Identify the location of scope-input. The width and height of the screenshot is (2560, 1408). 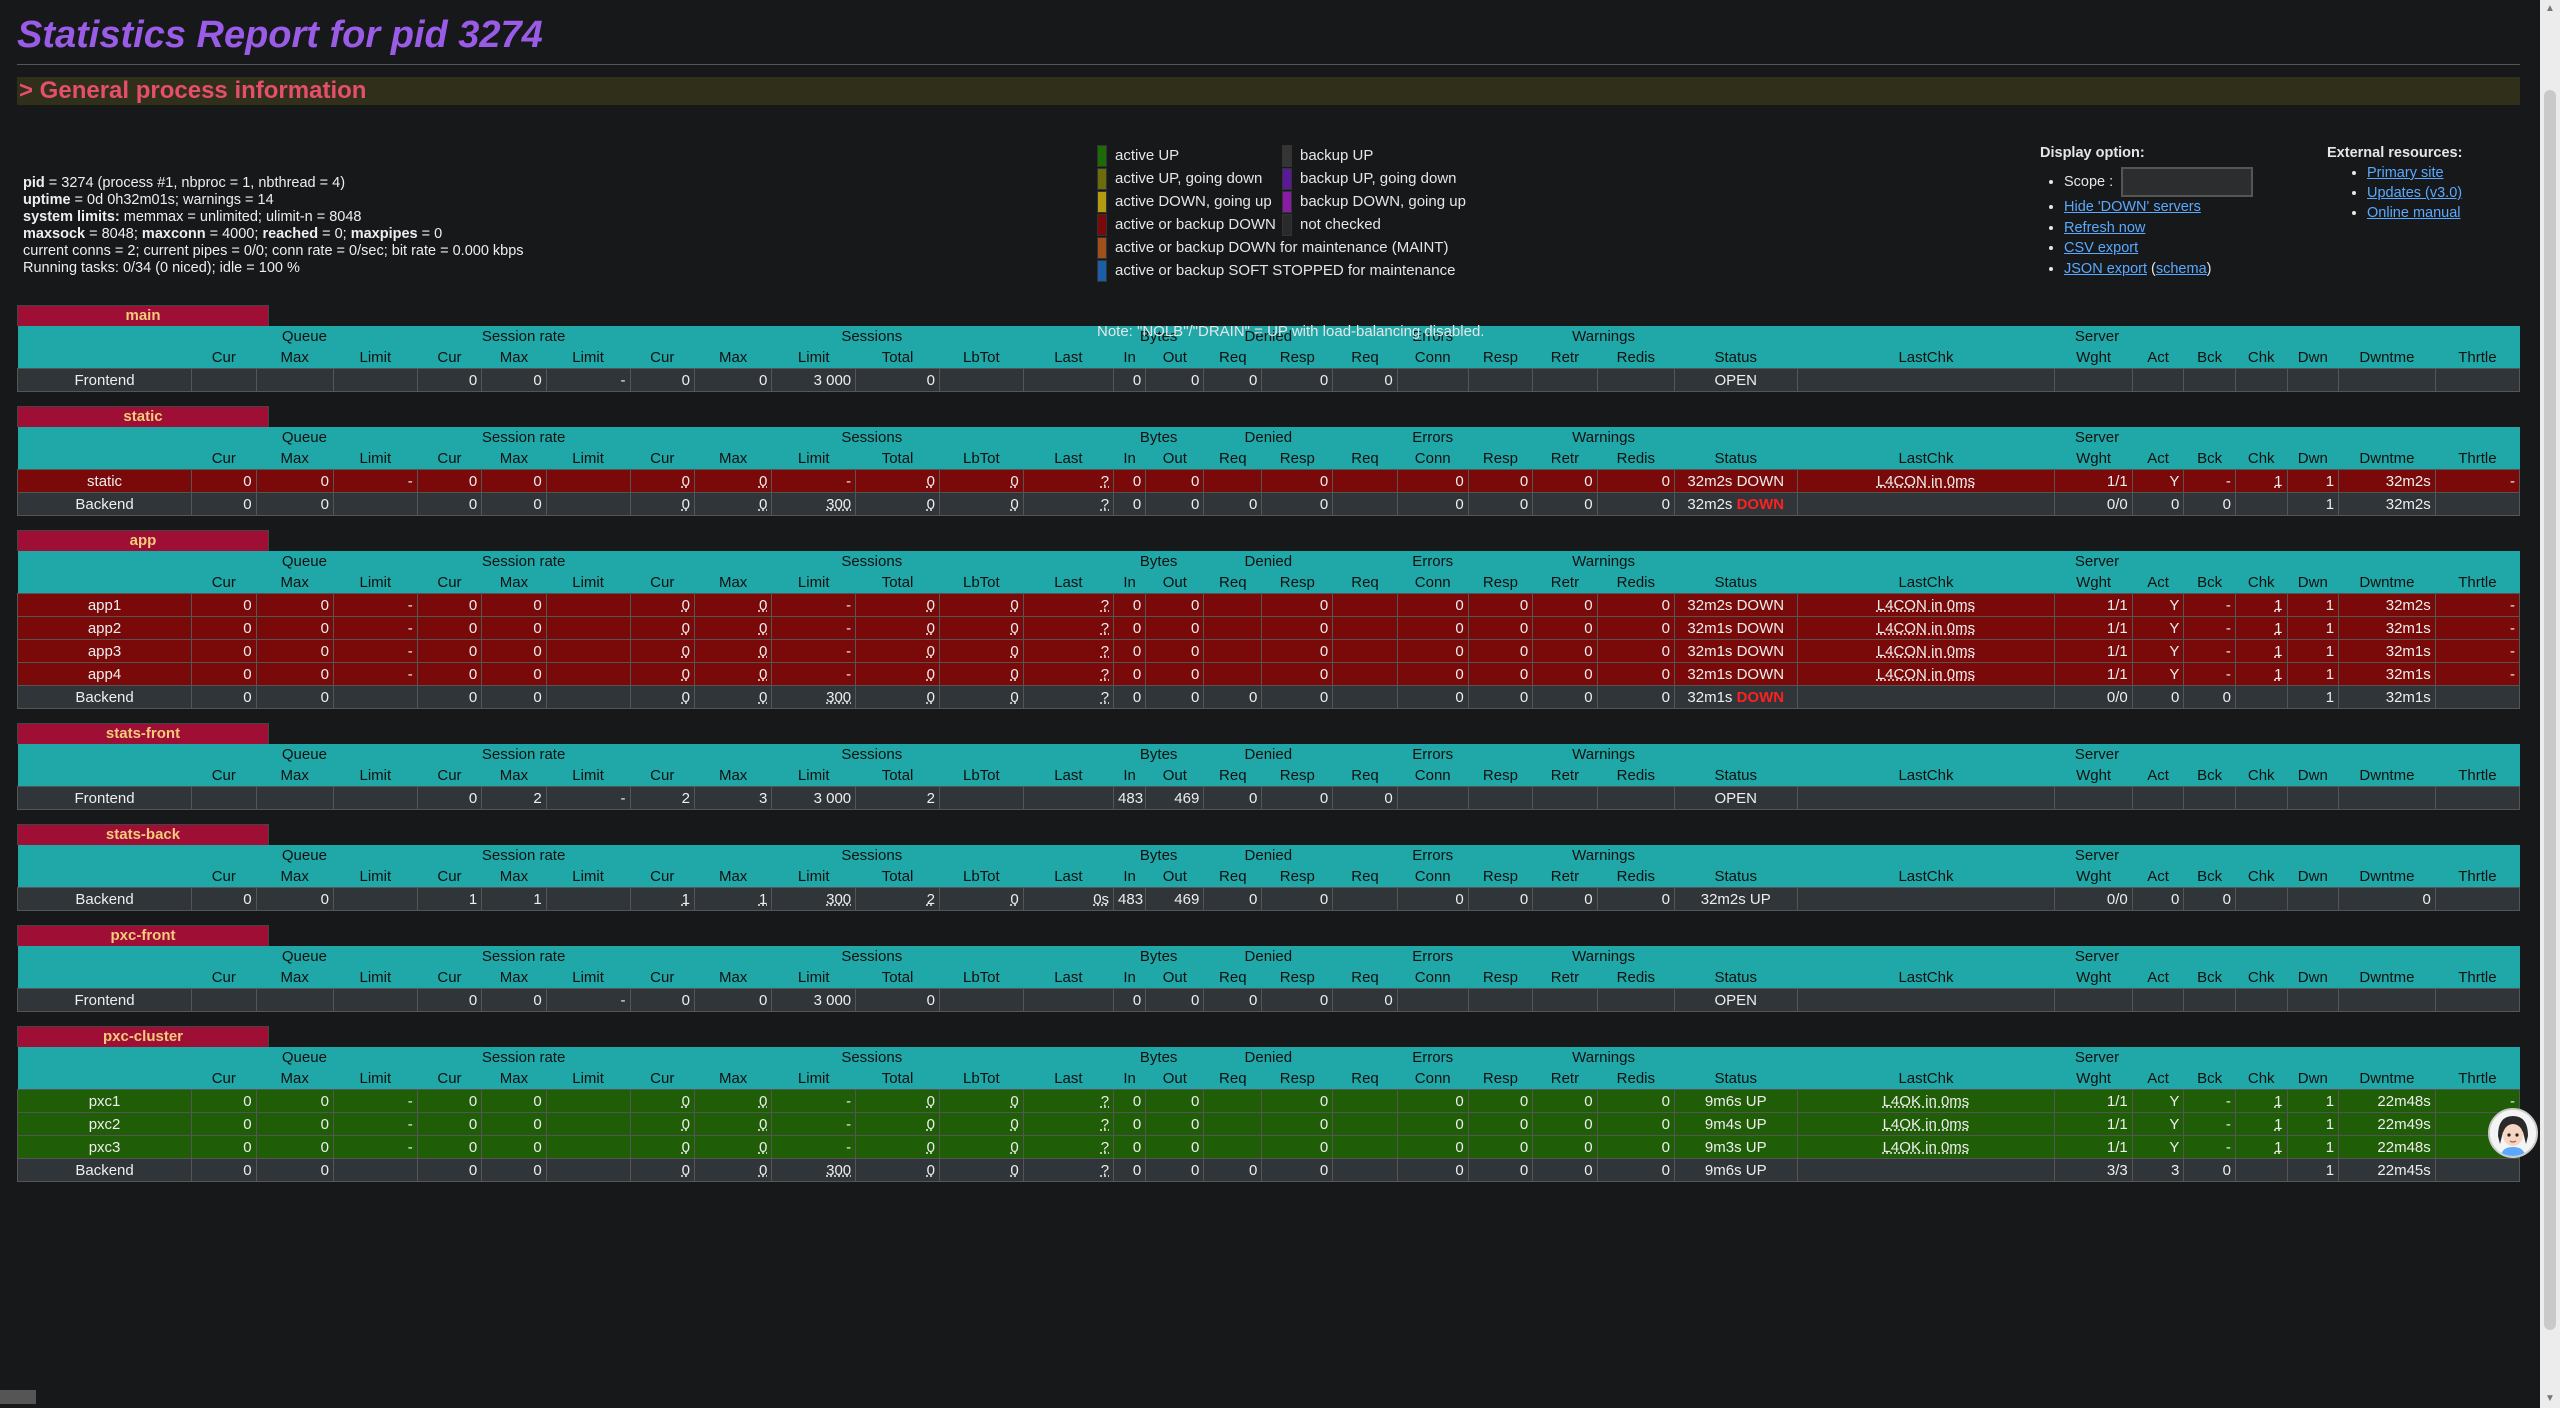
(2187, 182).